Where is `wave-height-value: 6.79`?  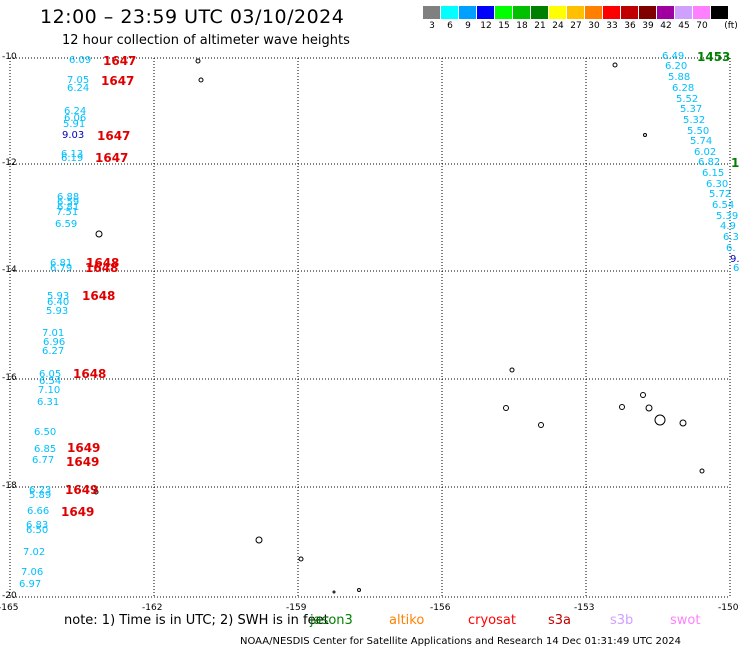
wave-height-value: 6.79 is located at coordinates (61, 268).